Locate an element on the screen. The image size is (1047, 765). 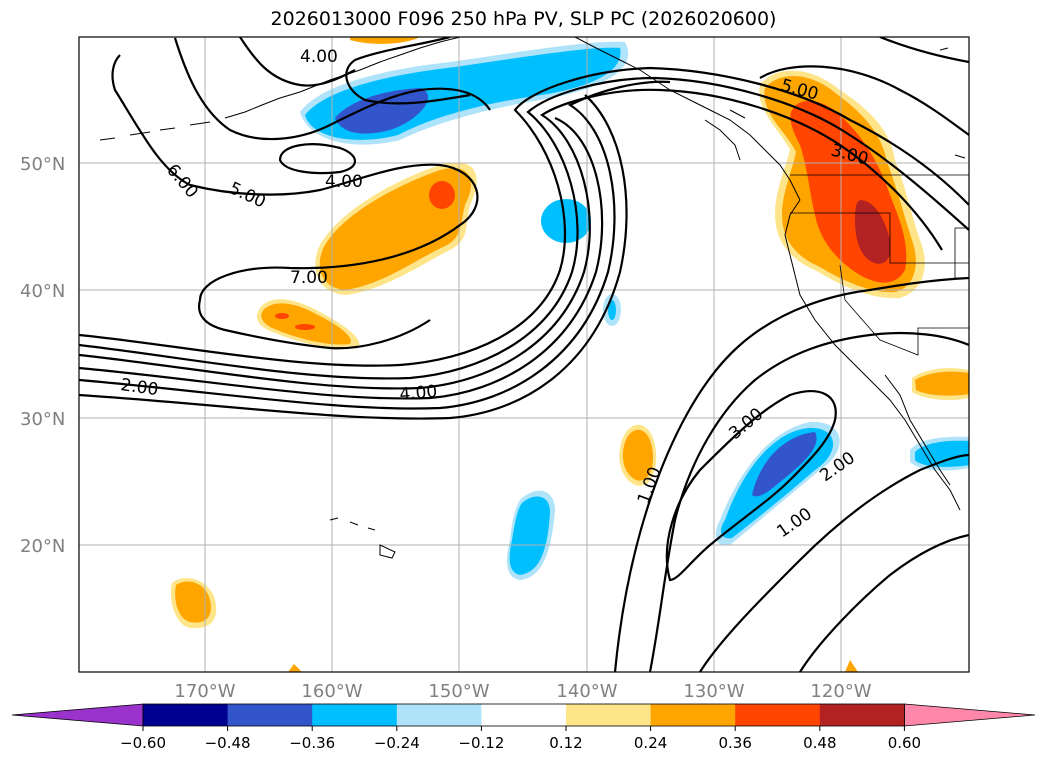
colorbar-tick-label: 0.12 is located at coordinates (565, 743).